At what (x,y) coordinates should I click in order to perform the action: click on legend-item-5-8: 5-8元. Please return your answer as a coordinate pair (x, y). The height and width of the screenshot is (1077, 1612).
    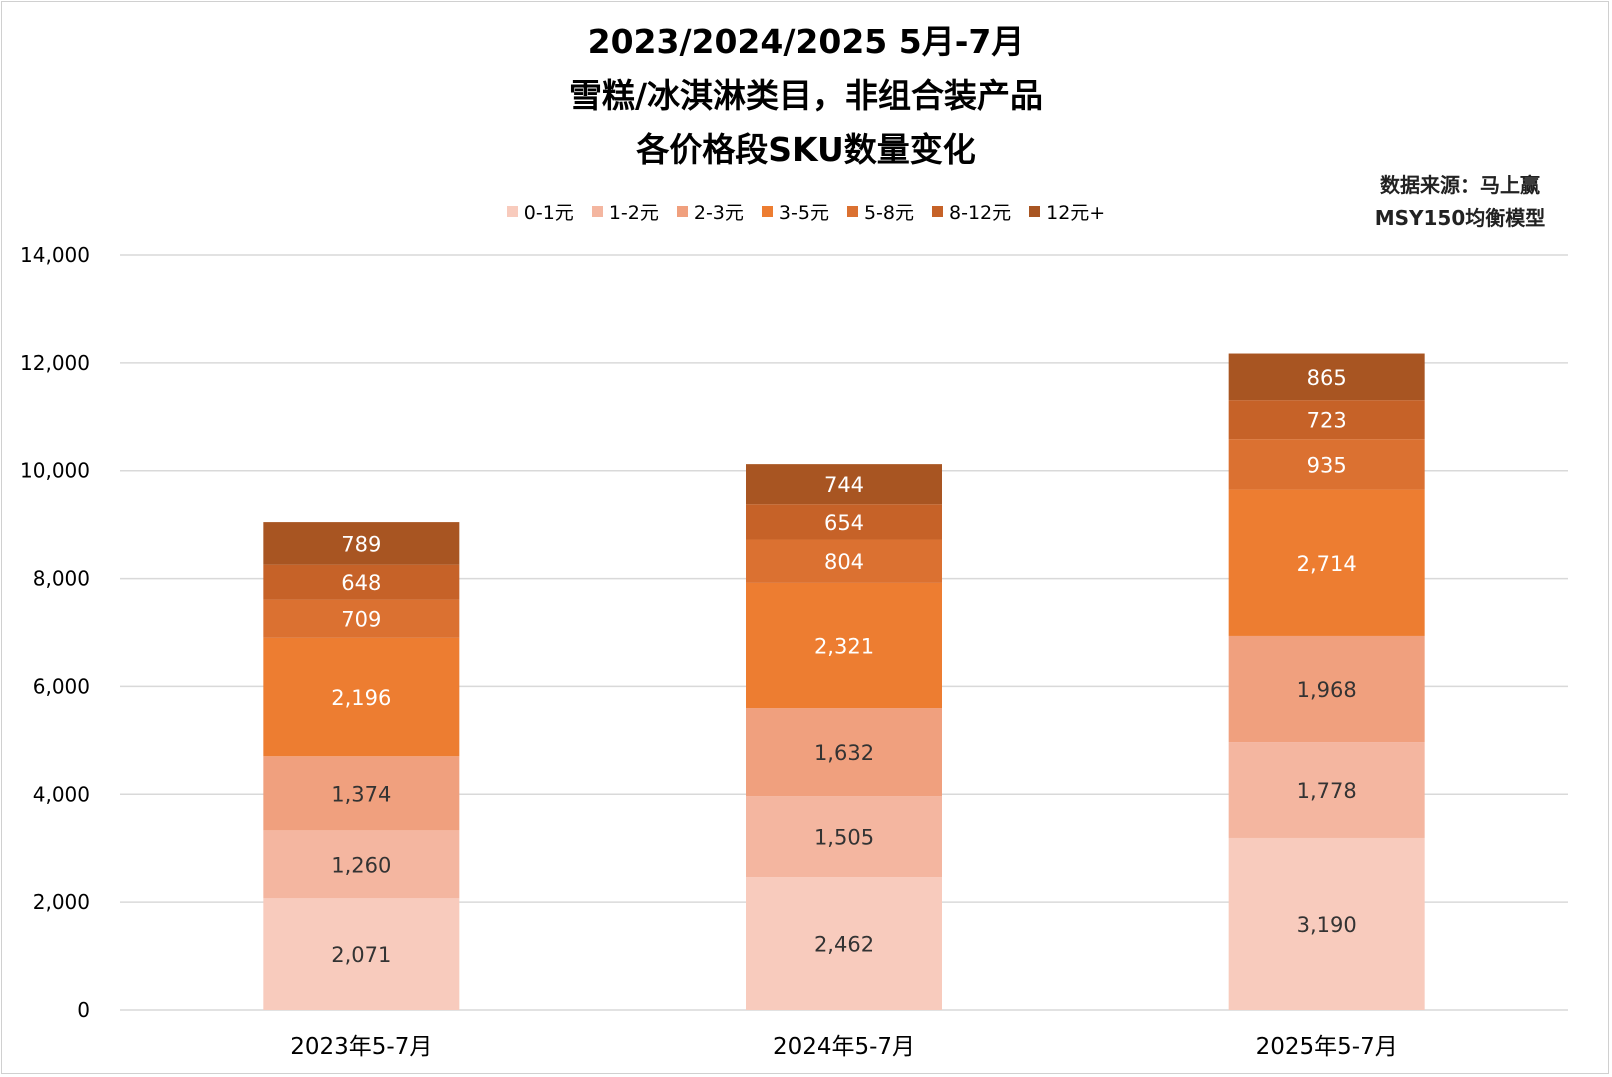
    Looking at the image, I should click on (880, 211).